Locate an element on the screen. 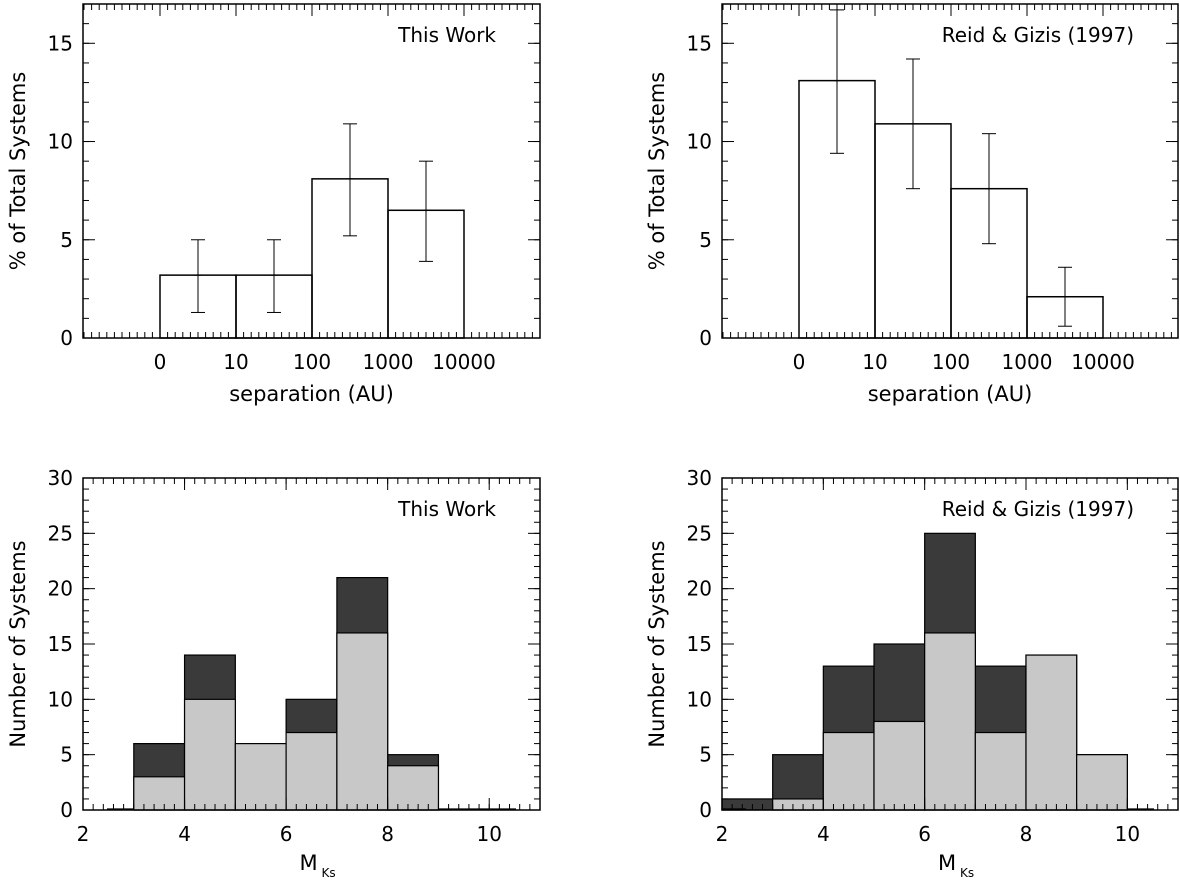 The height and width of the screenshot is (888, 1180). bar-series0-bin0 is located at coordinates (747, 804).